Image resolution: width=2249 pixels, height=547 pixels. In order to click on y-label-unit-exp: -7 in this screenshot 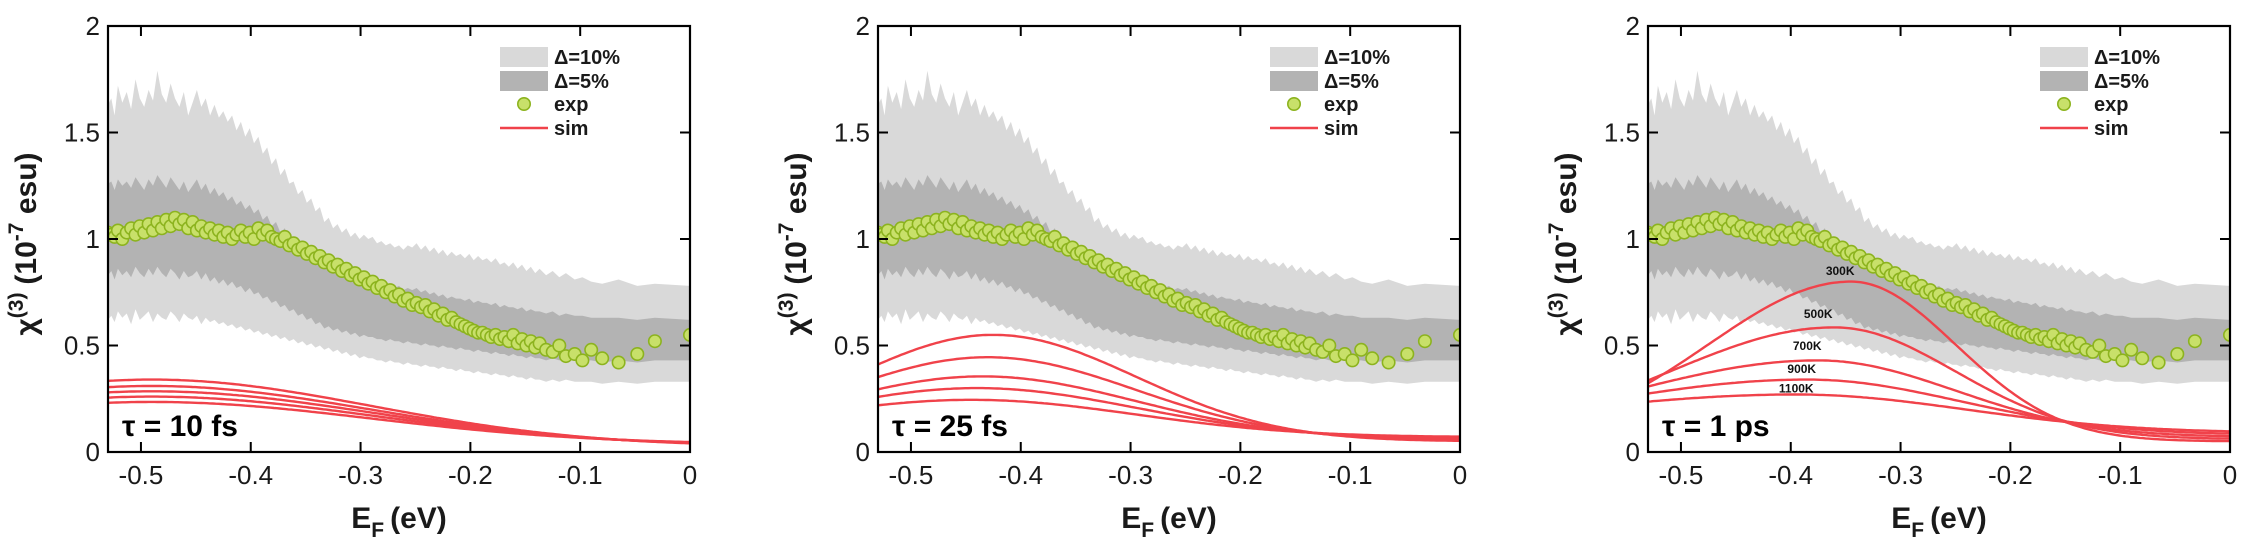, I will do `click(1556, 232)`.